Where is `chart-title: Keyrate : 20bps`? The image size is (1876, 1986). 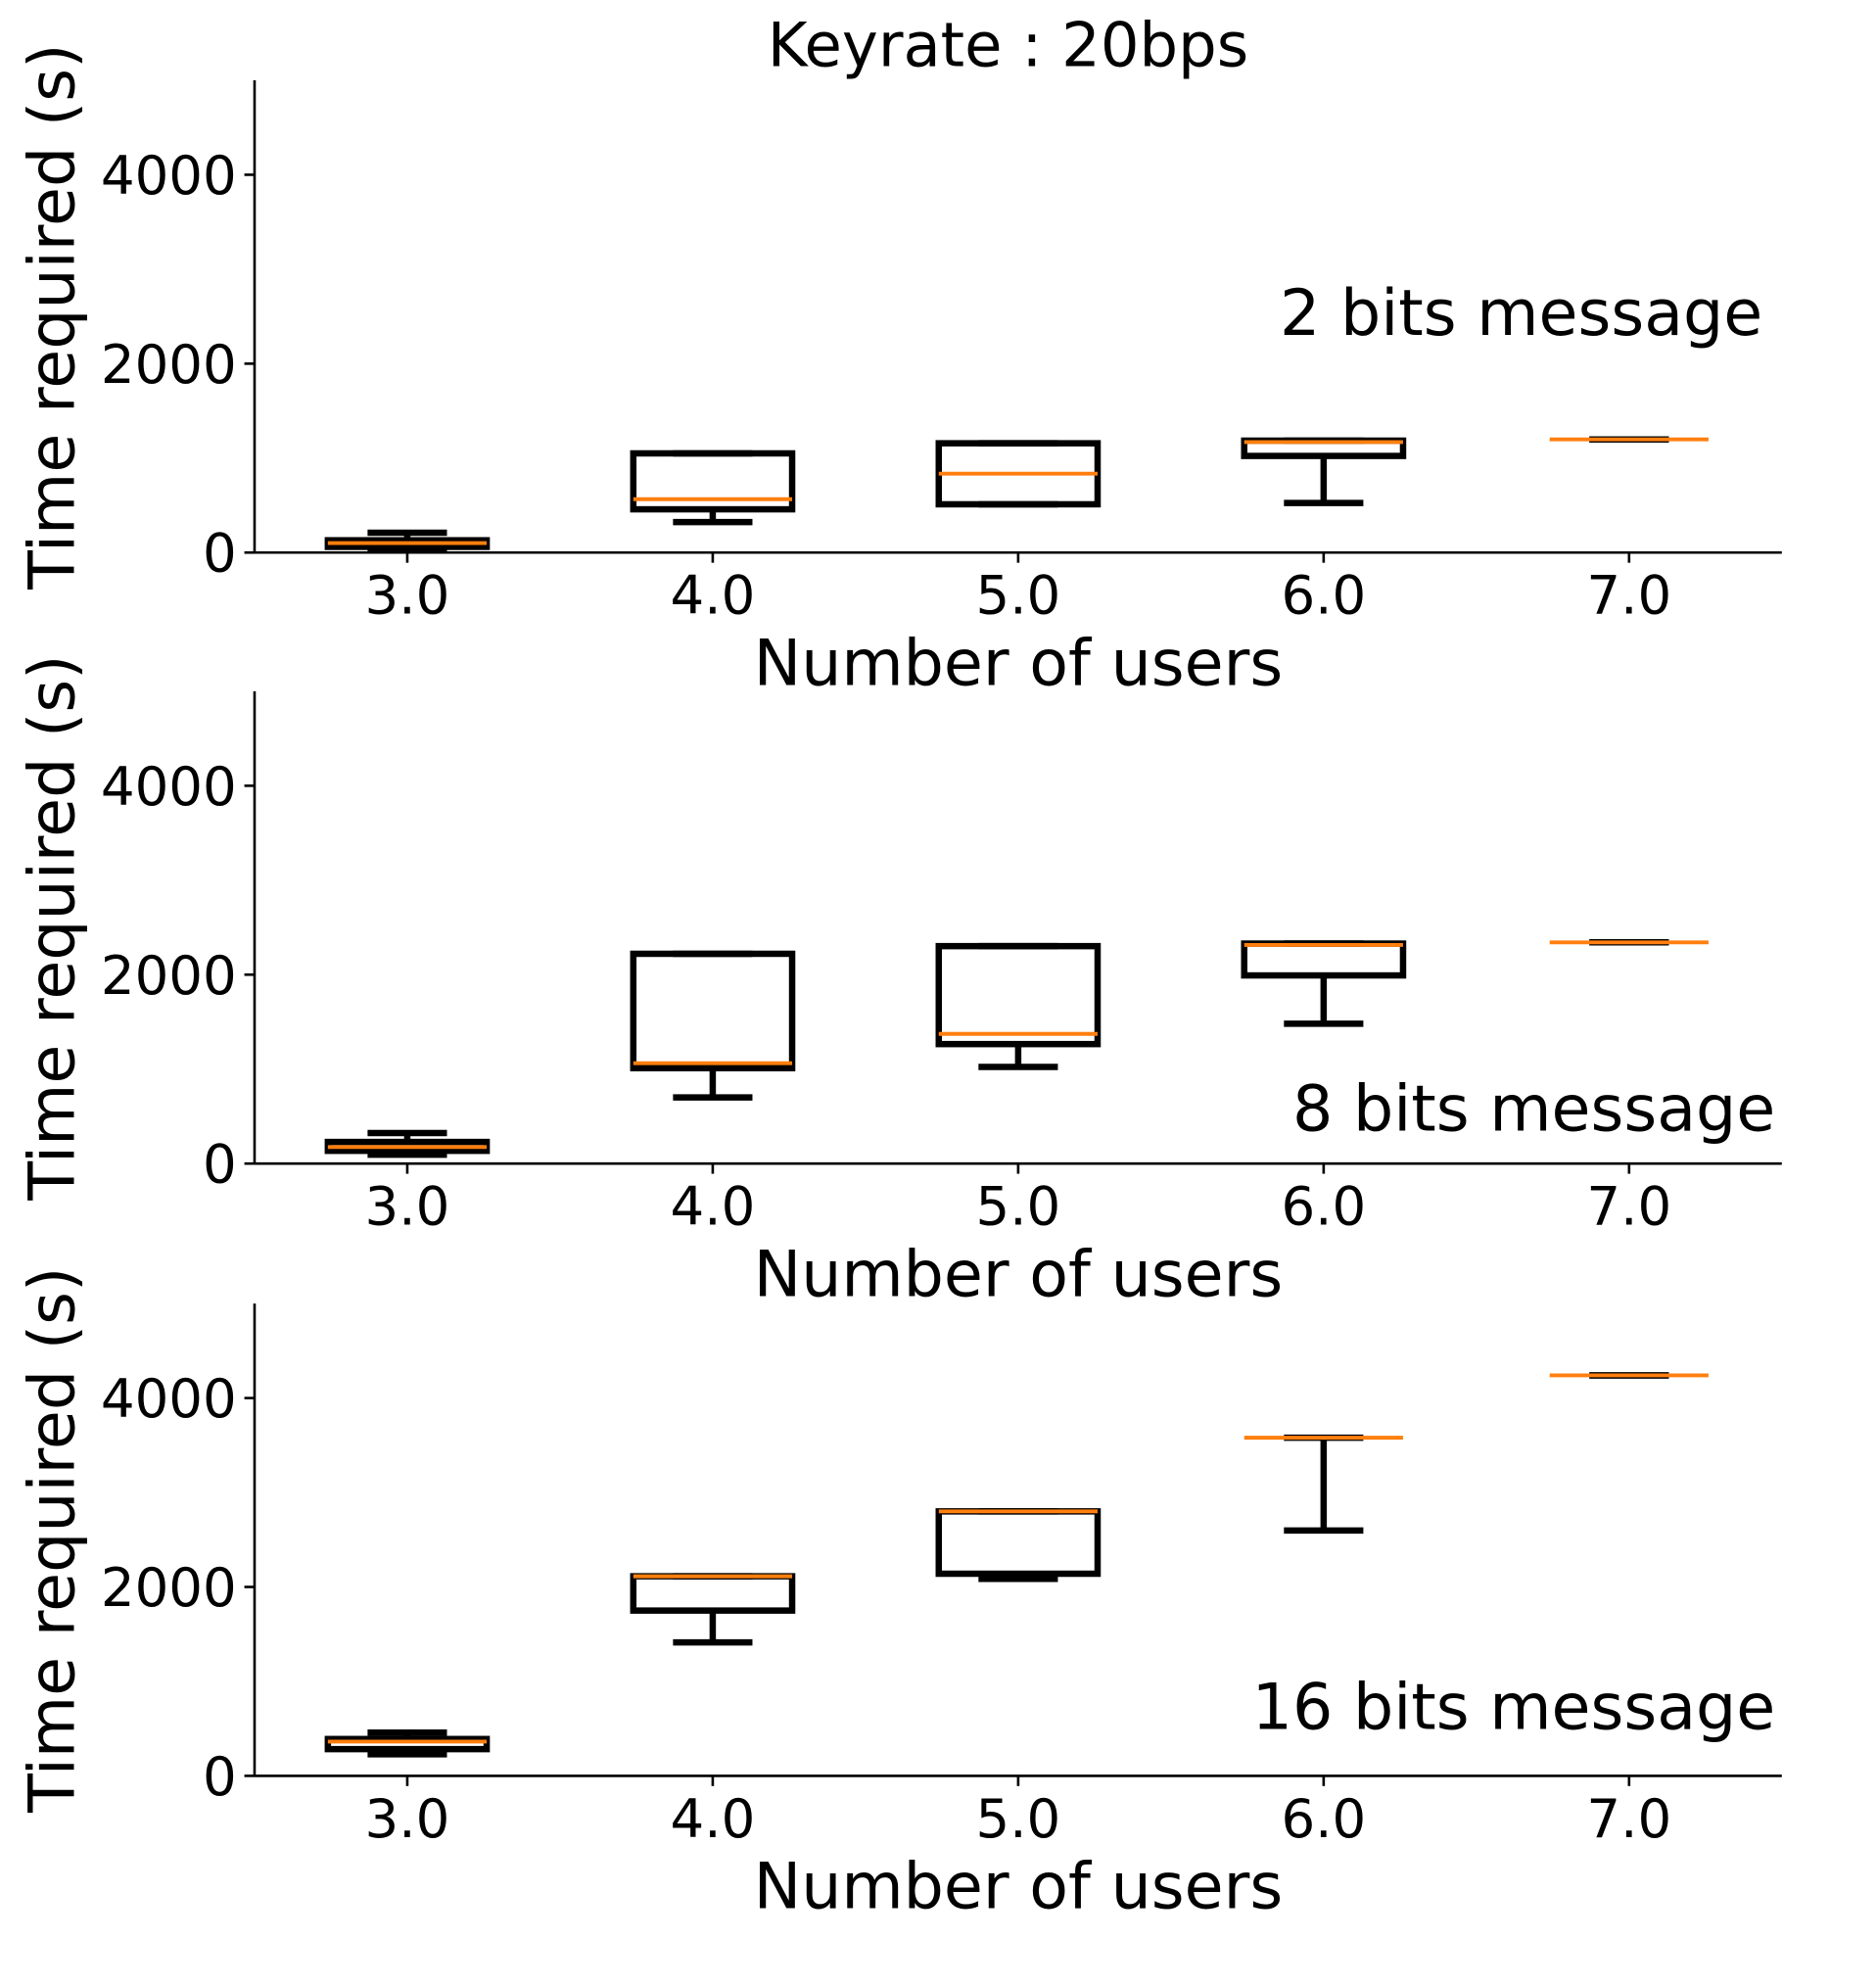
chart-title: Keyrate : 20bps is located at coordinates (1009, 45).